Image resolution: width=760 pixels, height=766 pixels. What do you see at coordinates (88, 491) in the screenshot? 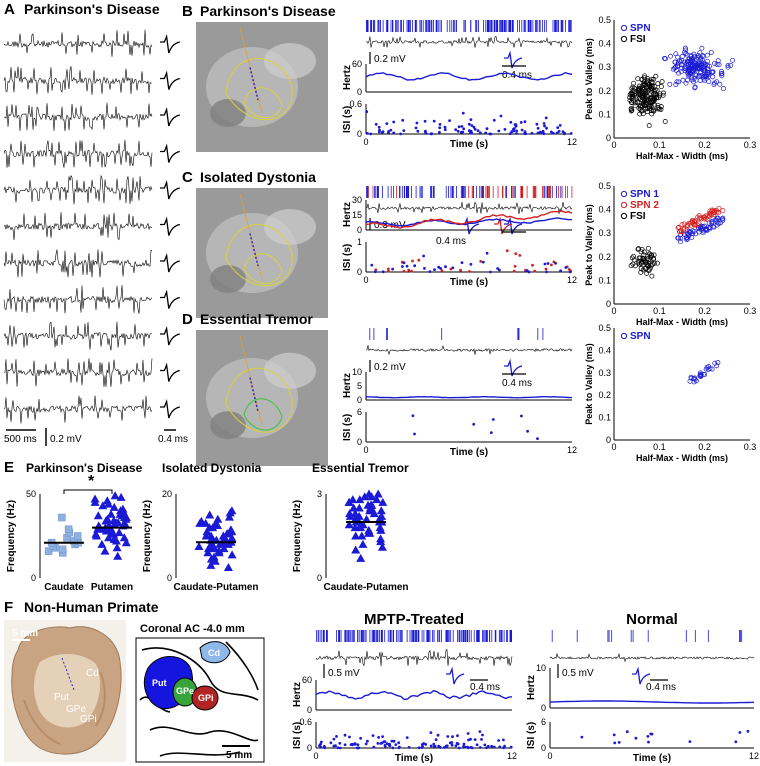
I see `significance-bracket` at bounding box center [88, 491].